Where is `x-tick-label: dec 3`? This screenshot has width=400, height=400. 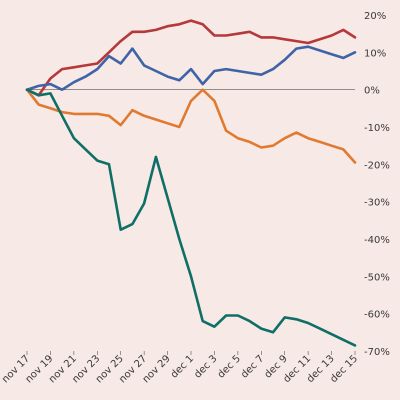
x-tick-label: dec 3 is located at coordinates (205, 366).